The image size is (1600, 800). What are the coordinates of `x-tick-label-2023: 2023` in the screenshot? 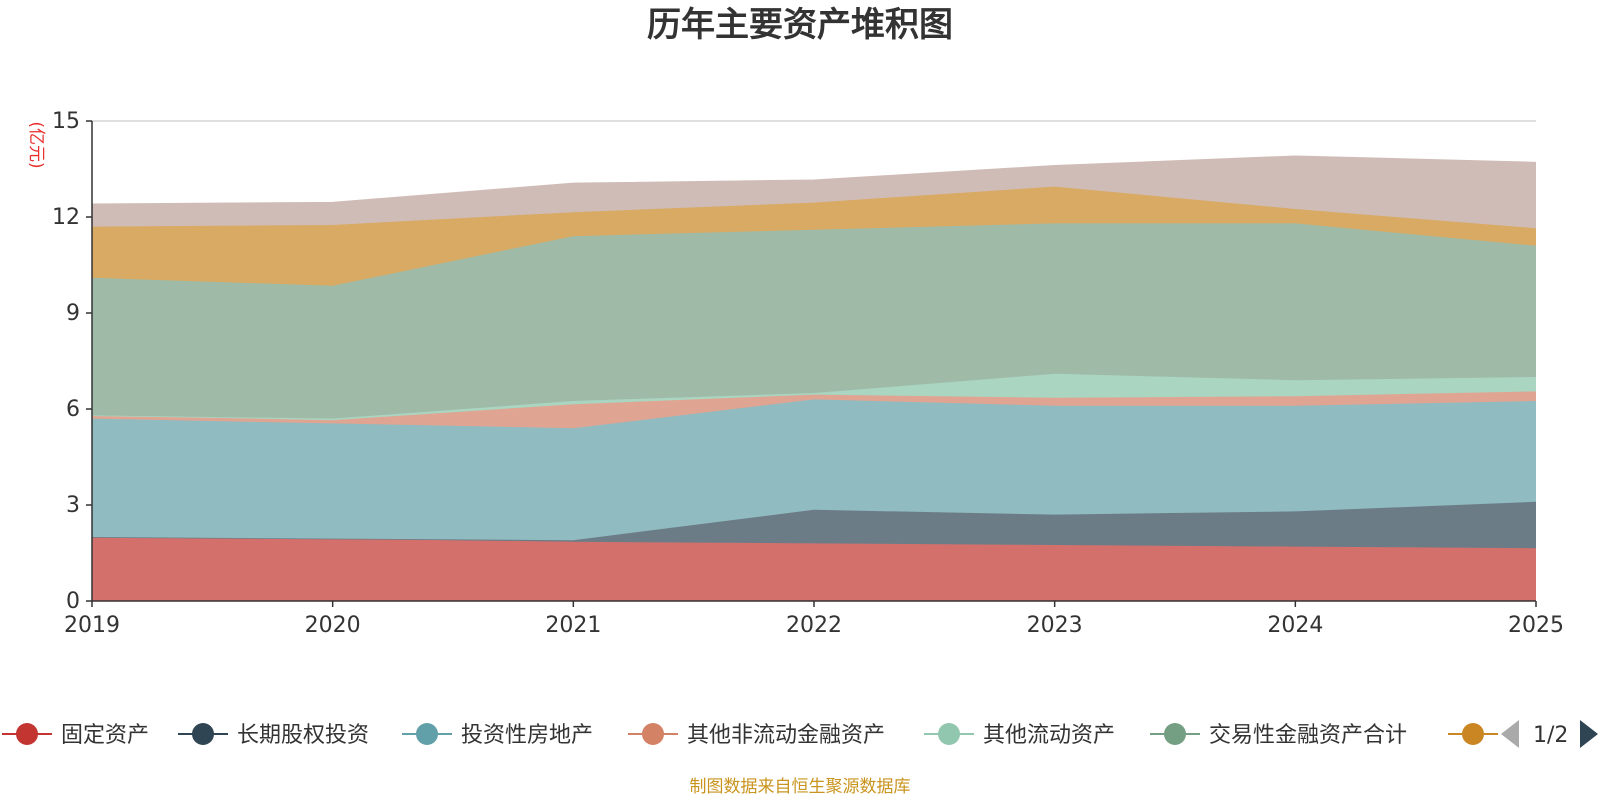 It's located at (1055, 625).